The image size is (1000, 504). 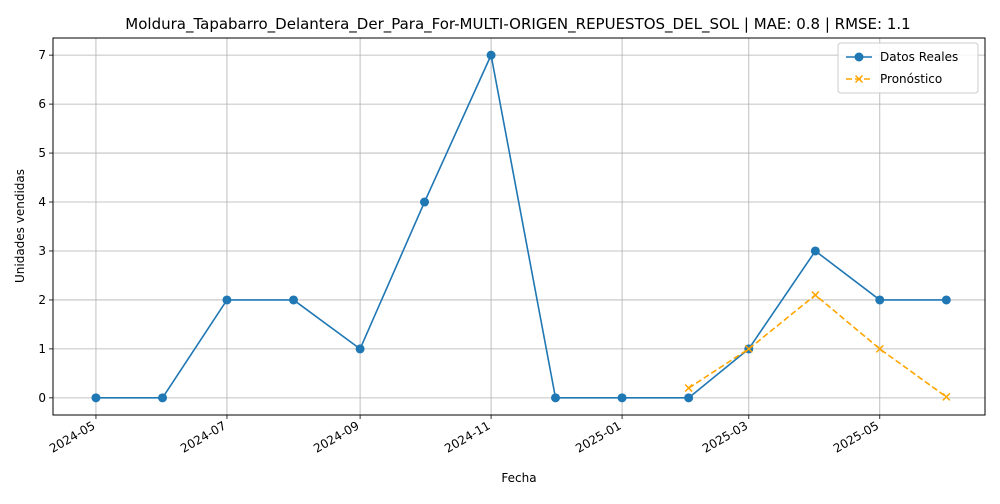 I want to click on x-tick-label: 2025-05, so click(x=856, y=436).